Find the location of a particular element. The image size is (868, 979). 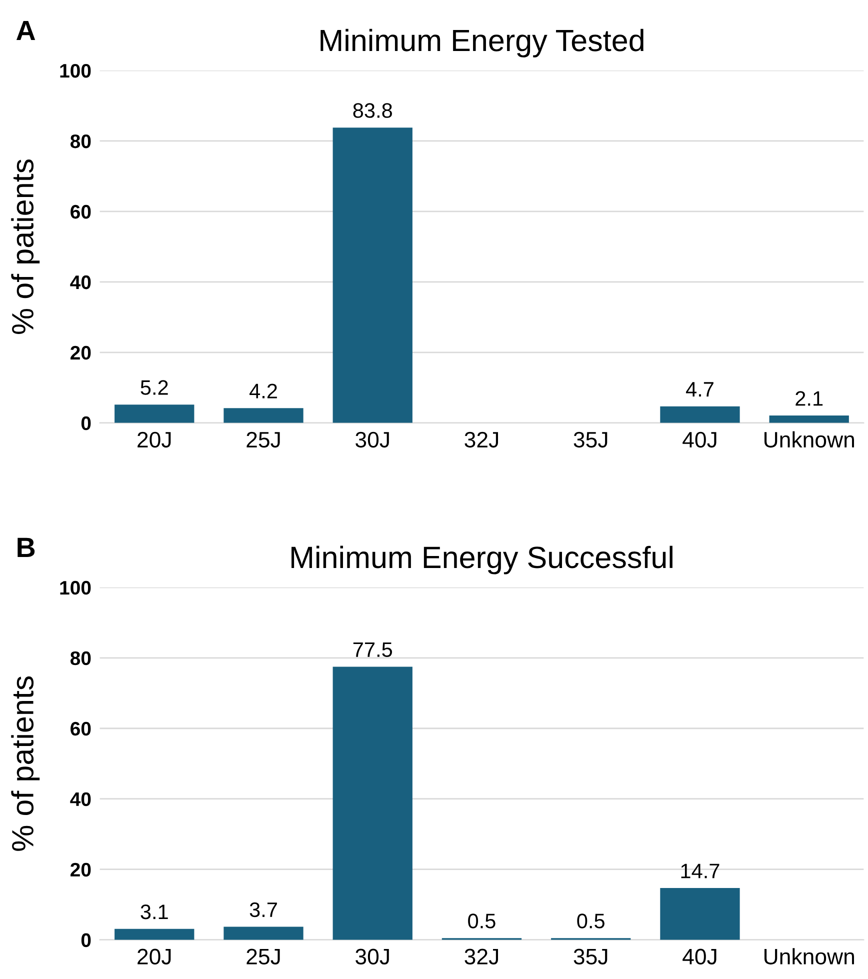

text: B is located at coordinates (26, 547).